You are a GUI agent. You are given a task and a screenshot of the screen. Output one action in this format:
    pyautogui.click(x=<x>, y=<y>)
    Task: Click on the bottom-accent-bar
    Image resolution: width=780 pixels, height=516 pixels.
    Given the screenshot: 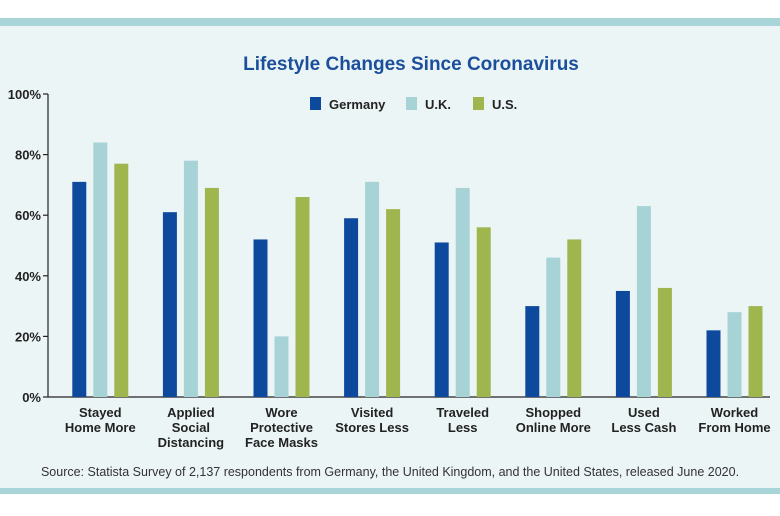 What is the action you would take?
    pyautogui.click(x=390, y=491)
    